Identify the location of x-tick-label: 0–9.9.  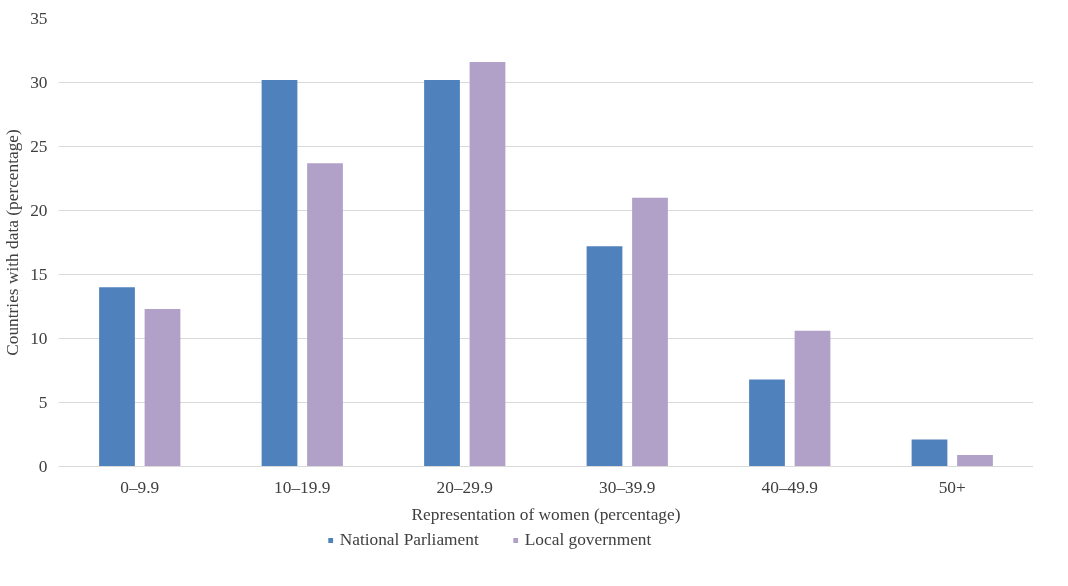
(140, 487).